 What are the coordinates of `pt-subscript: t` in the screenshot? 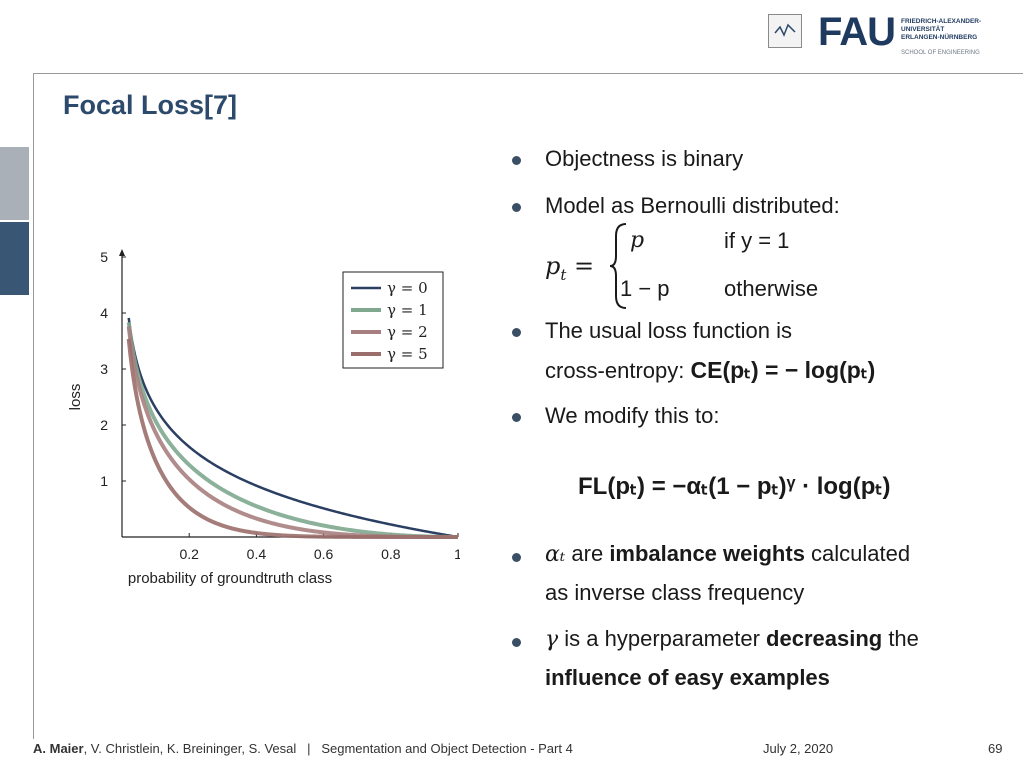 It's located at (563, 274).